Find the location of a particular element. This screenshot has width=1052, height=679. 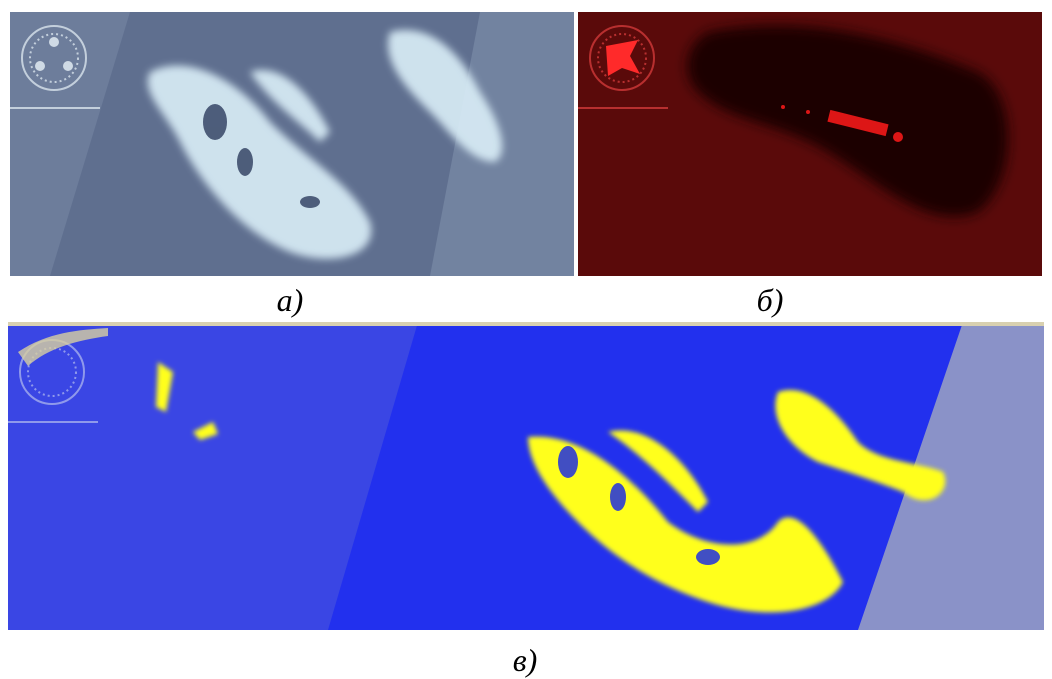

caption-c: в) is located at coordinates (525, 660).